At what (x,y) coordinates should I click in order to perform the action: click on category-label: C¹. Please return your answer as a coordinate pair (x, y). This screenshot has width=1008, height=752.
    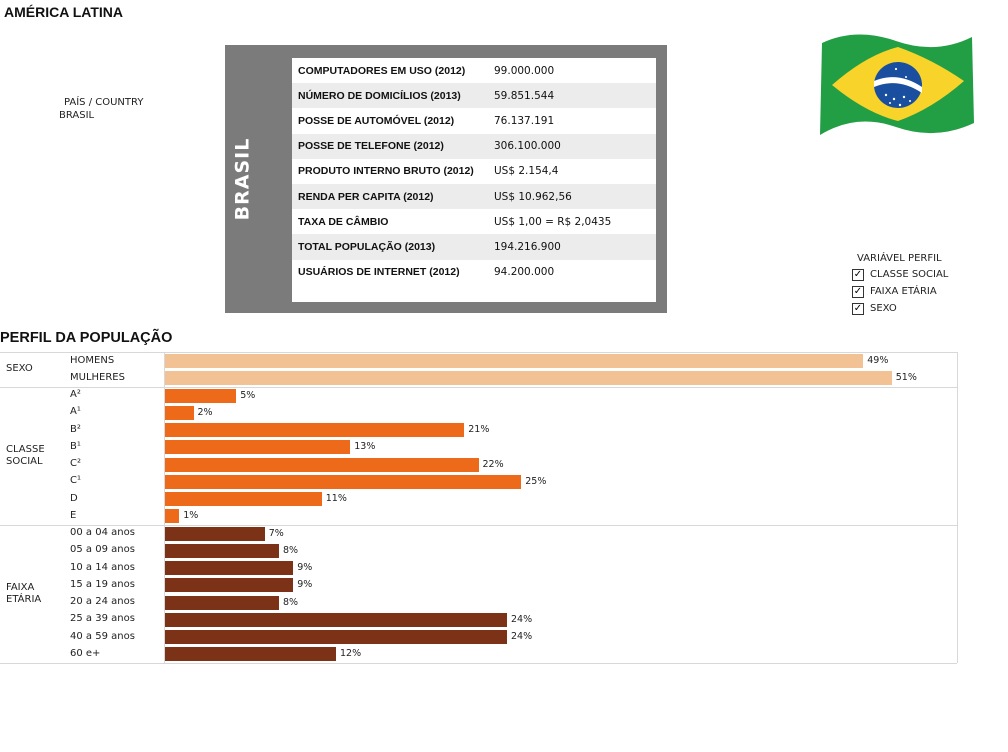
    Looking at the image, I should click on (75, 481).